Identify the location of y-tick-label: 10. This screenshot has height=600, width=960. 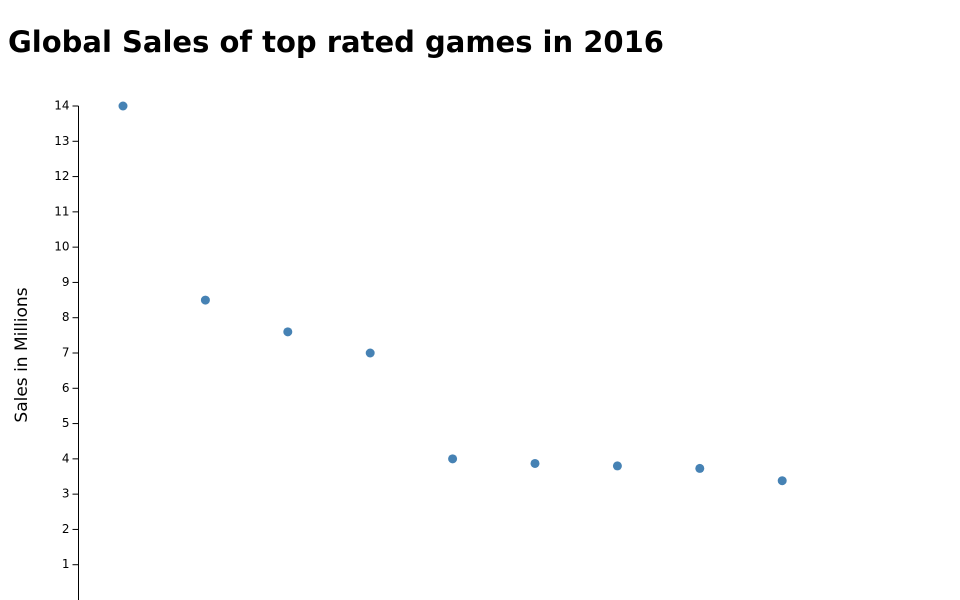
(61, 247).